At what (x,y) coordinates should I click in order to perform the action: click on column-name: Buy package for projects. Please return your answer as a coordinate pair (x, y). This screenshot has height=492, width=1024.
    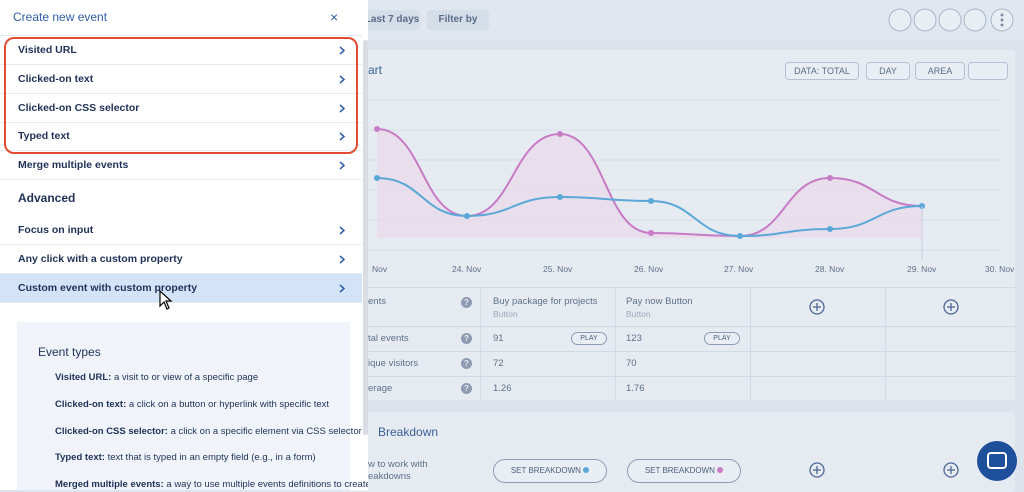
    Looking at the image, I should click on (545, 301).